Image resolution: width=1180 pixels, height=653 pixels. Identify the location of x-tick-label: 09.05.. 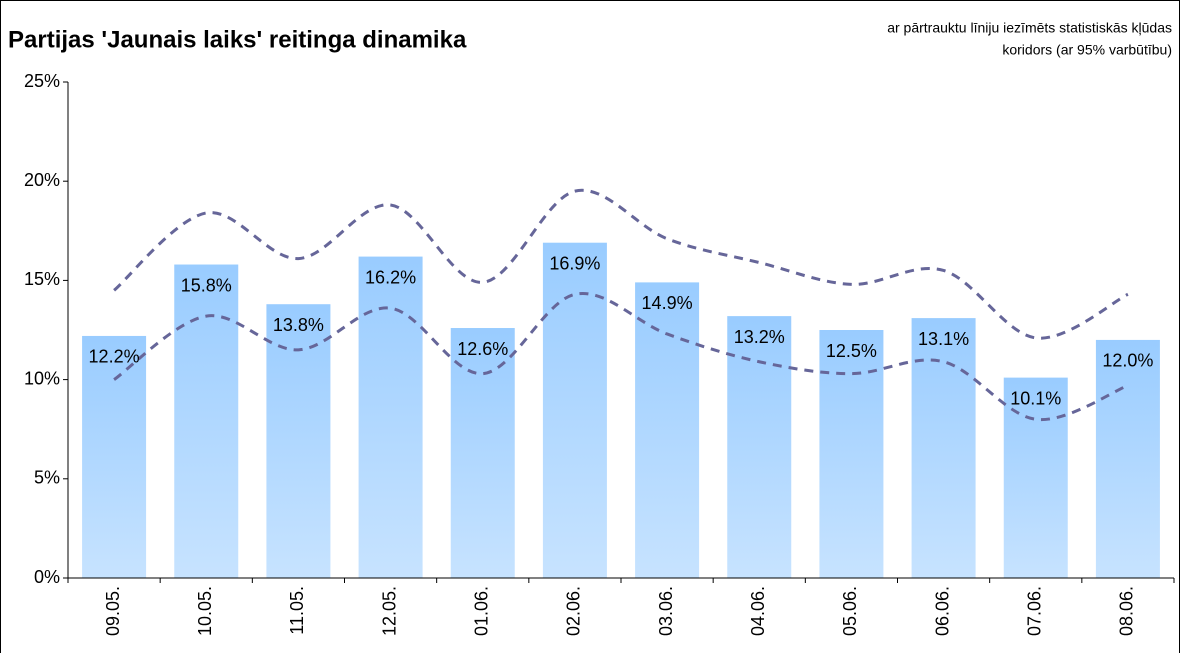
(113, 611).